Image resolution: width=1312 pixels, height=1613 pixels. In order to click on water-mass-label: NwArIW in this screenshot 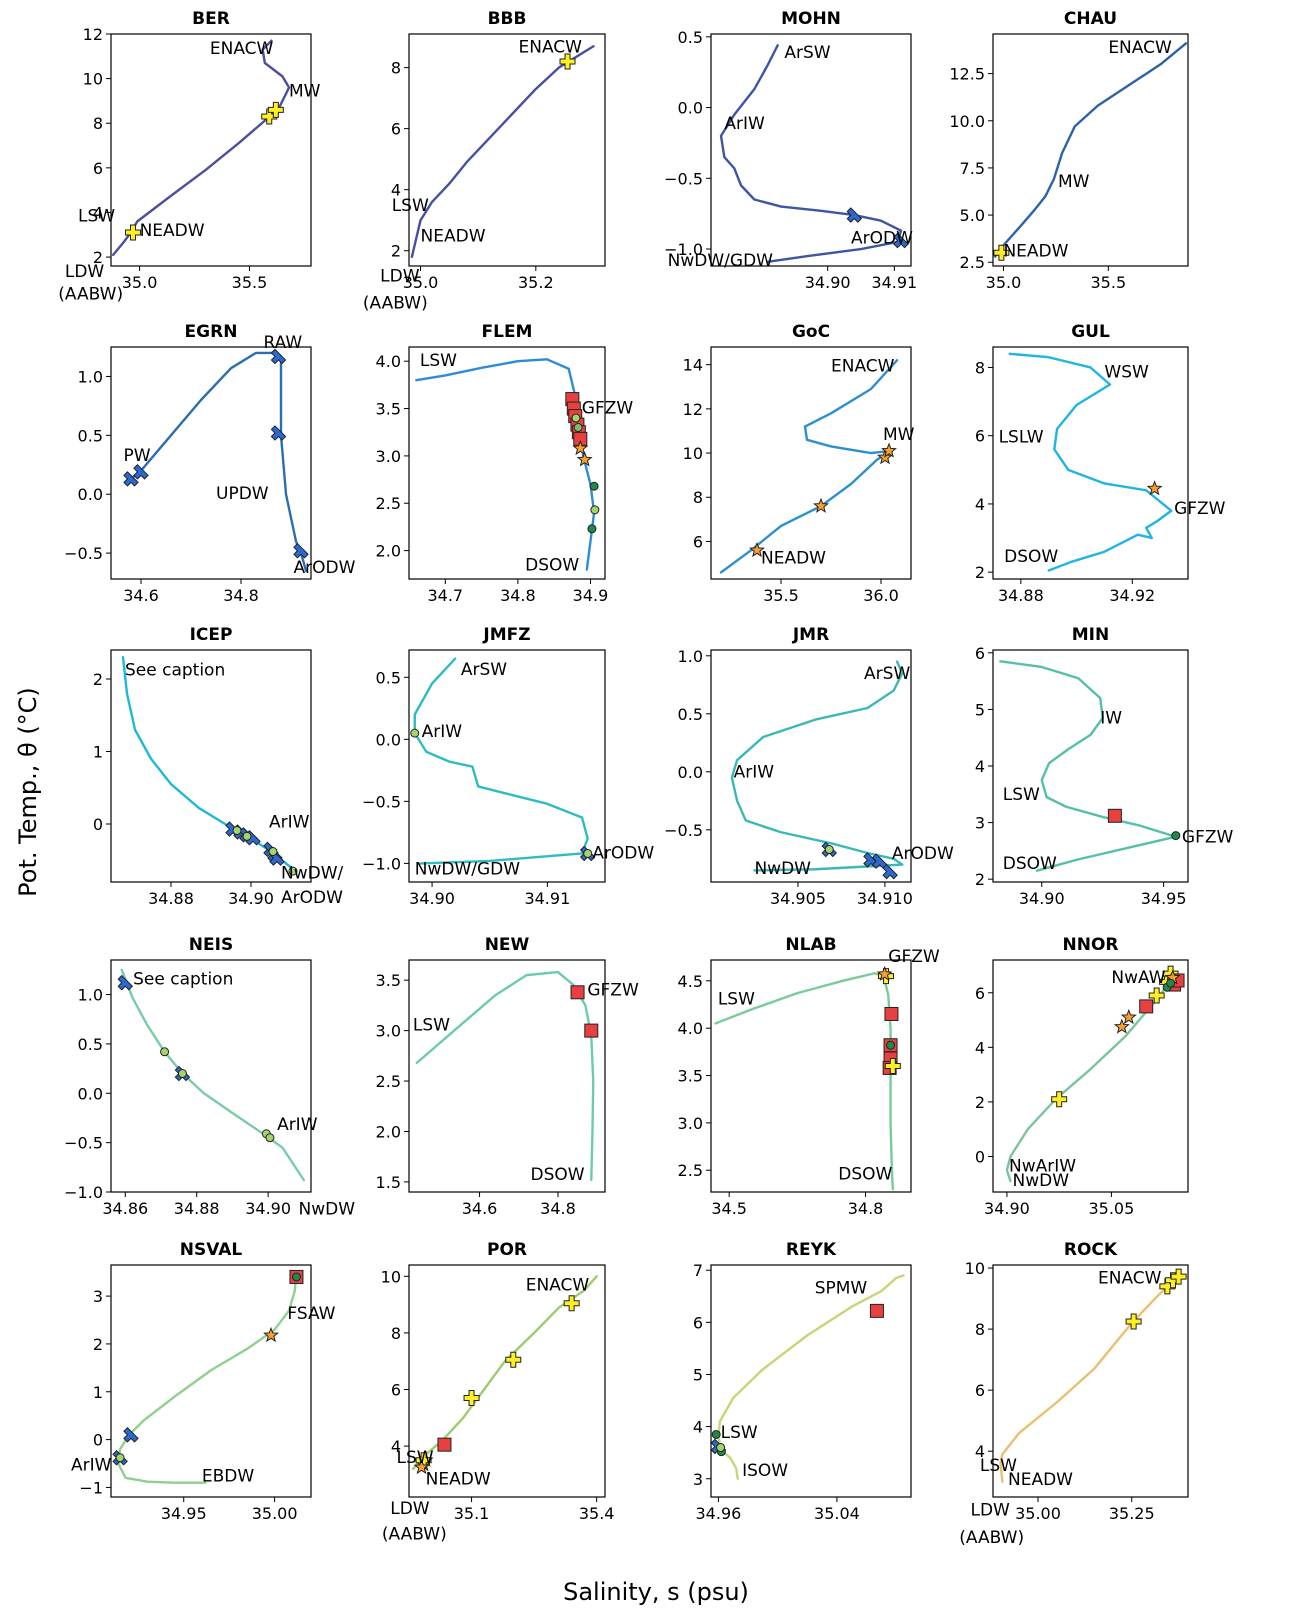, I will do `click(1042, 1167)`.